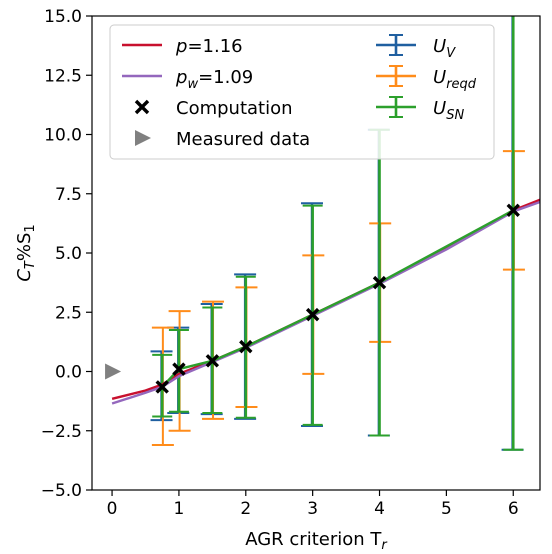  I want to click on legend-label-usn: USN, so click(448, 110).